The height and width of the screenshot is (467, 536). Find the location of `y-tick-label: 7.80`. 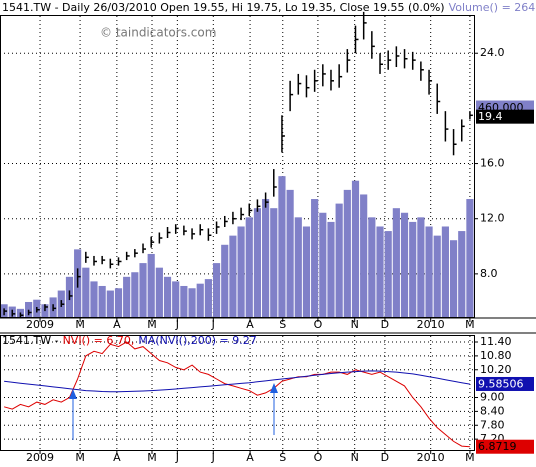

y-tick-label: 7.80 is located at coordinates (492, 424).